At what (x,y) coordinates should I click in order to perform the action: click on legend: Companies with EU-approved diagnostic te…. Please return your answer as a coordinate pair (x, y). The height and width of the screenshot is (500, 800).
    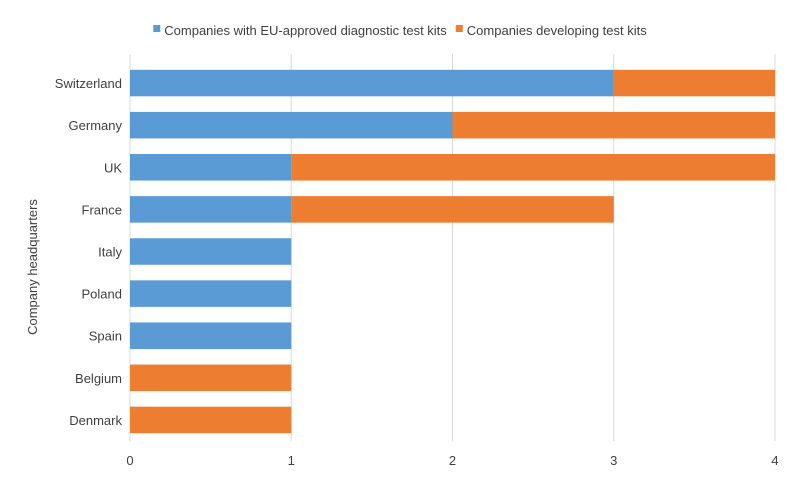
    Looking at the image, I should click on (400, 30).